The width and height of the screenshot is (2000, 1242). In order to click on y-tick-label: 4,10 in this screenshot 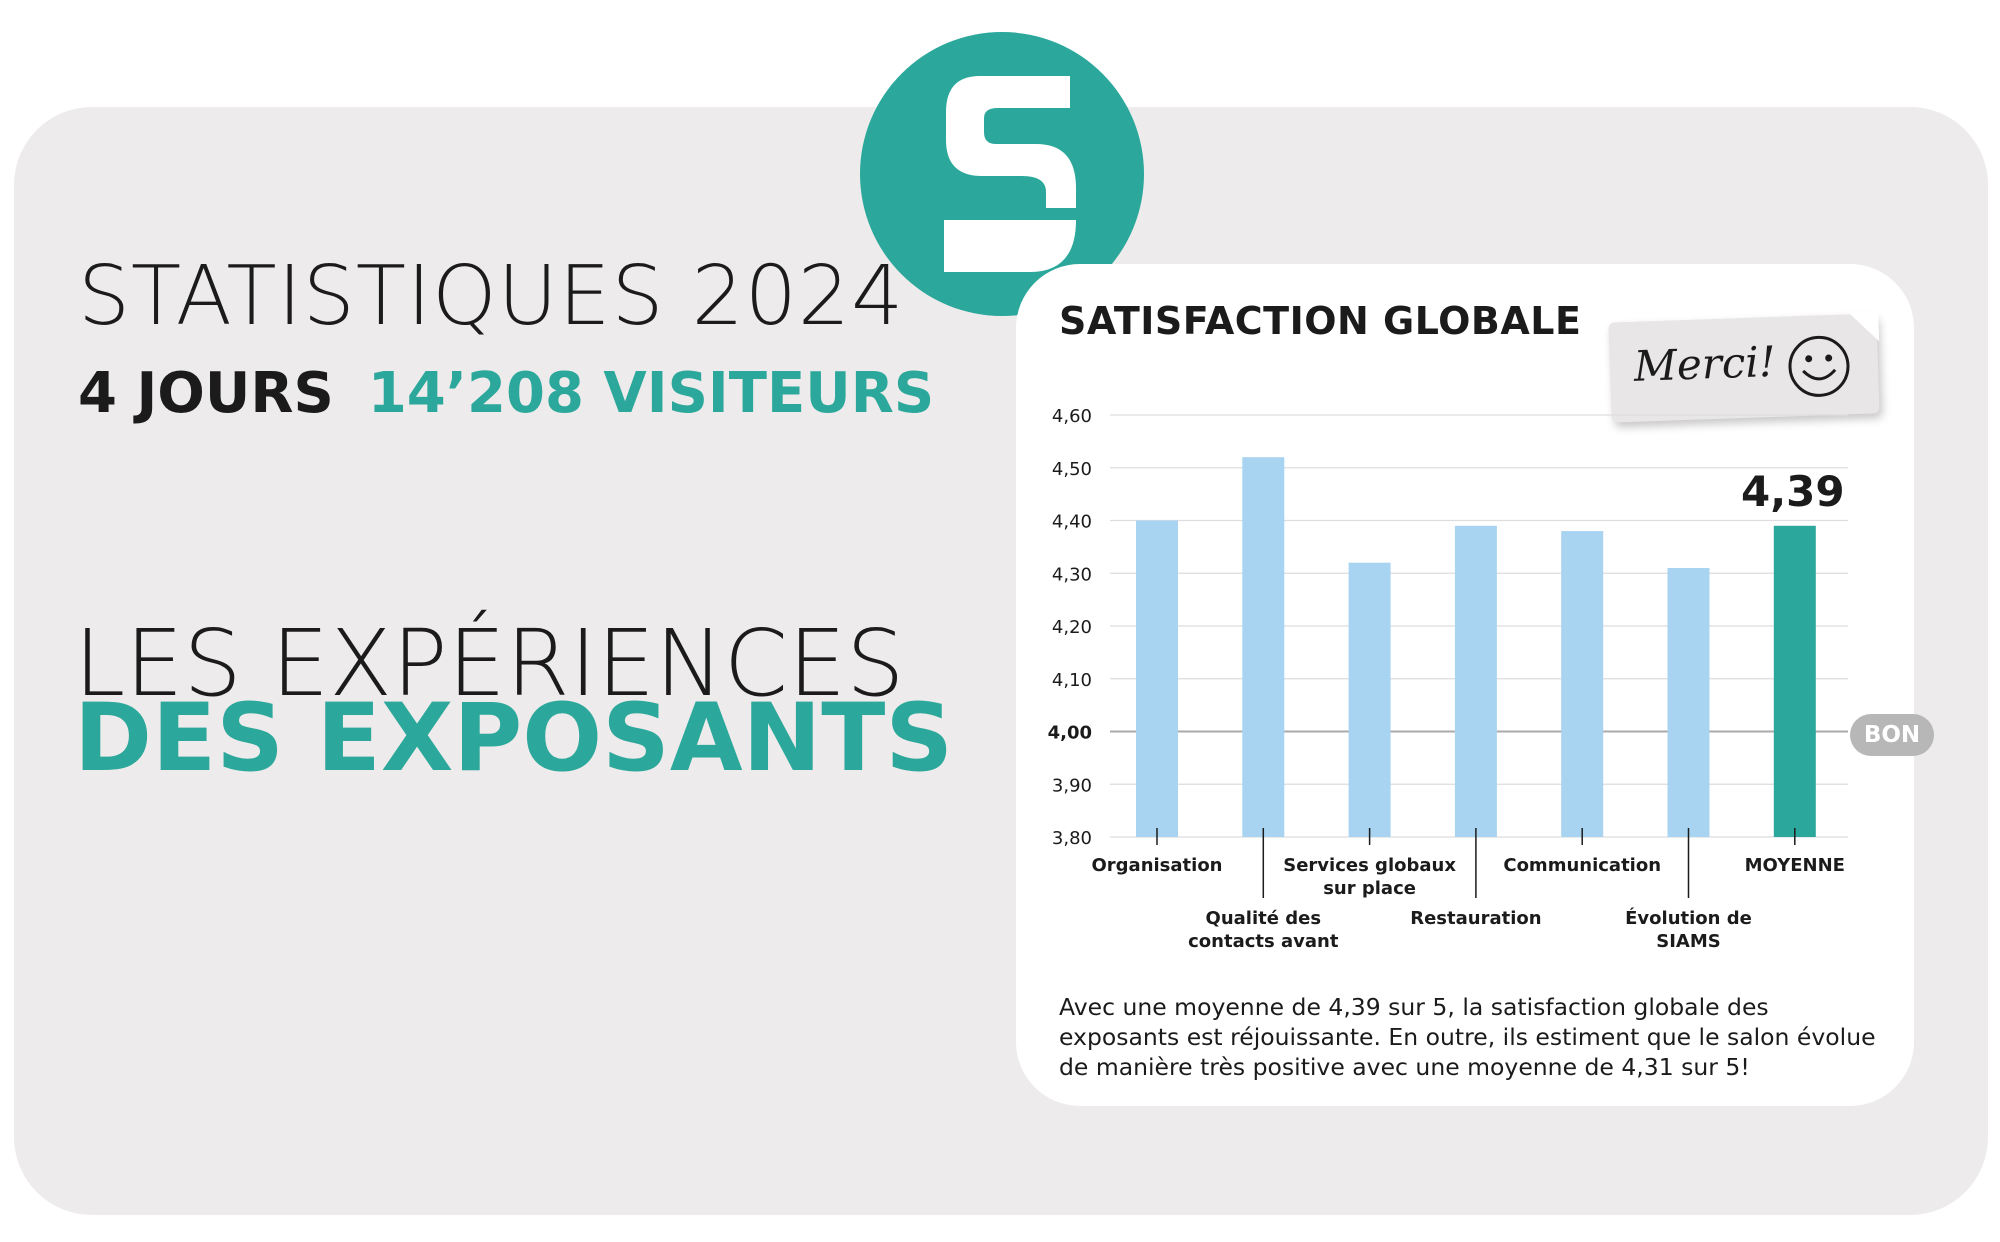, I will do `click(1072, 680)`.